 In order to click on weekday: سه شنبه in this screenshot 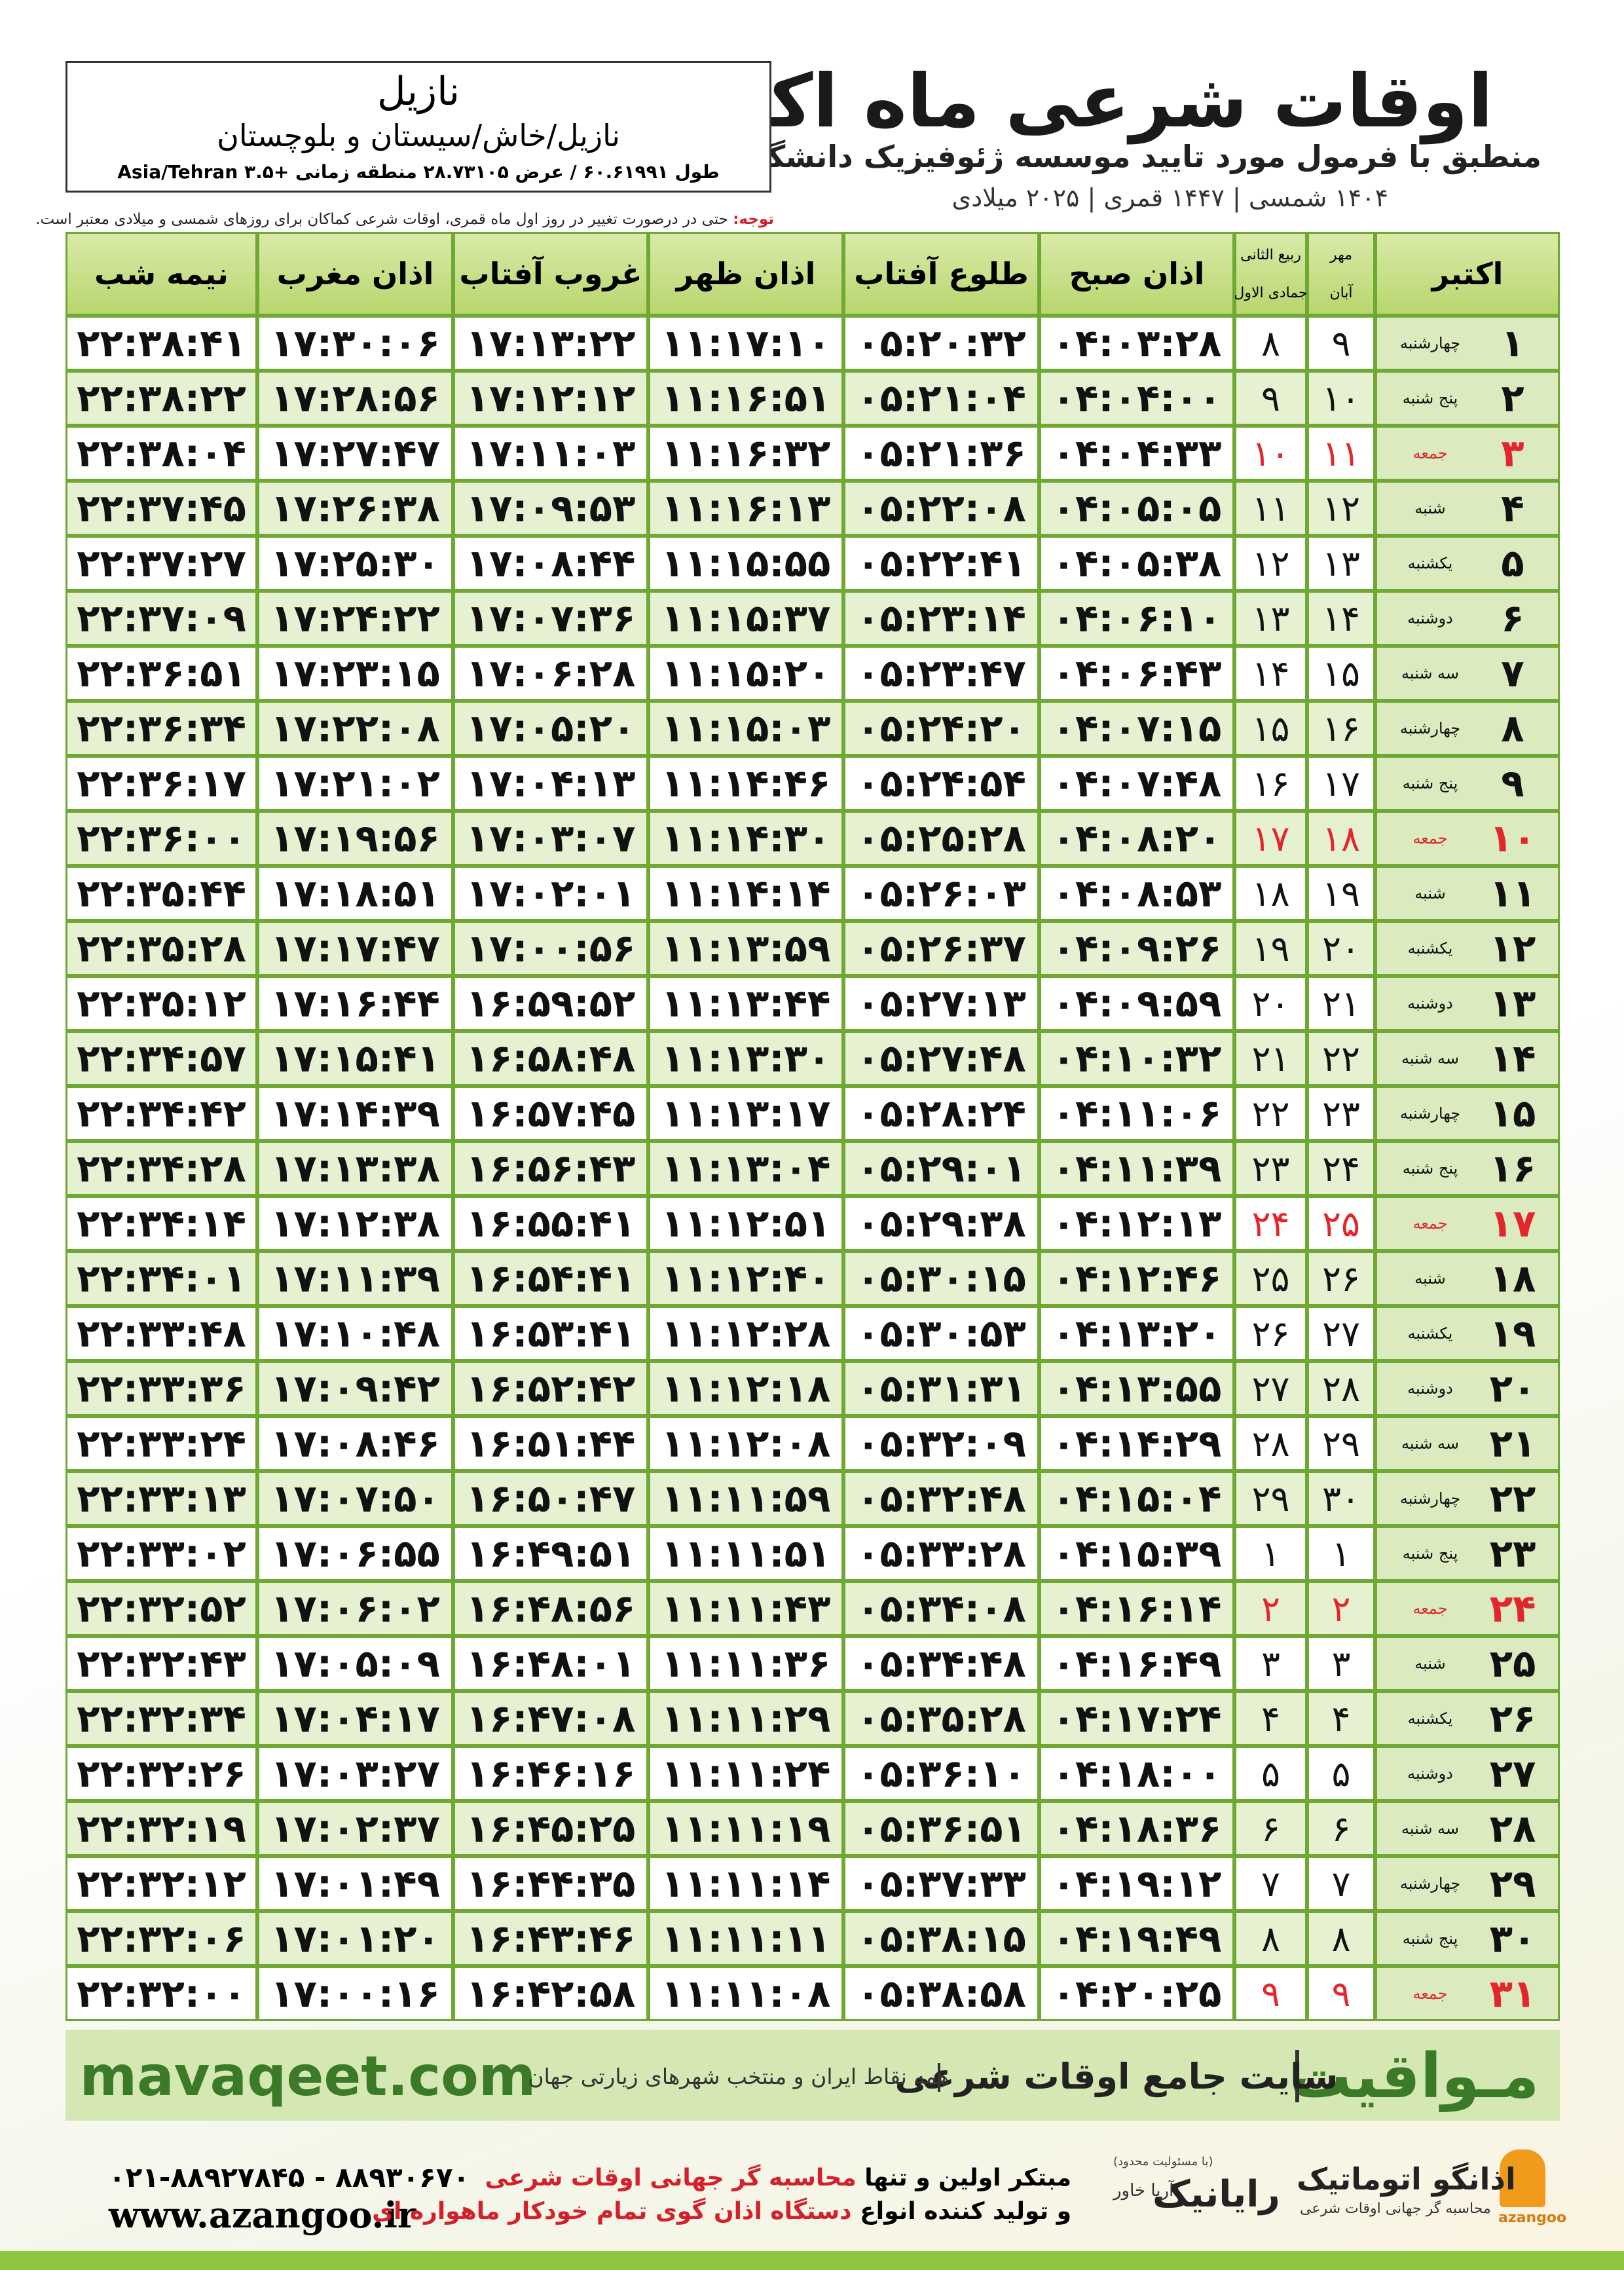, I will do `click(1430, 673)`.